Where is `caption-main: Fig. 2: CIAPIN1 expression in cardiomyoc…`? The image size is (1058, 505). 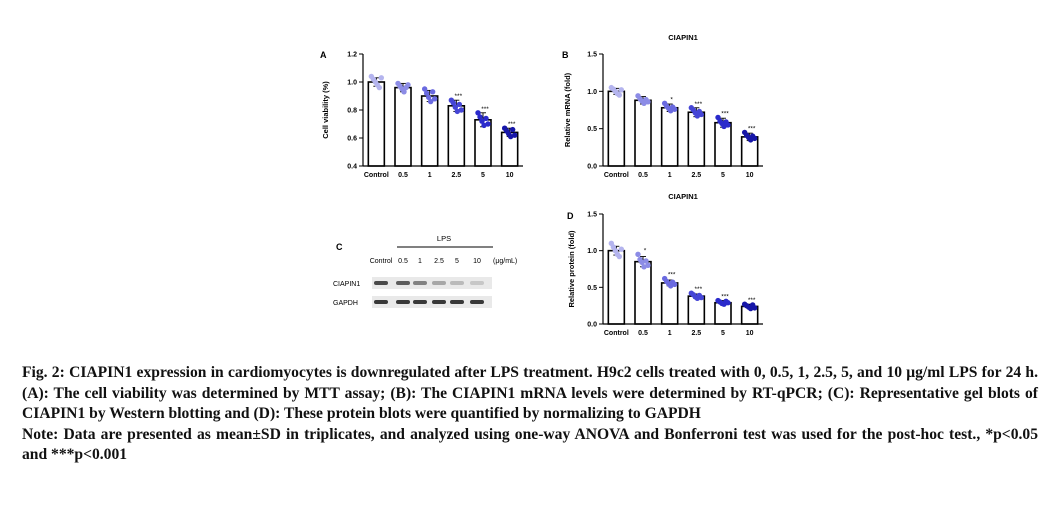 caption-main: Fig. 2: CIAPIN1 expression in cardiomyoc… is located at coordinates (530, 394).